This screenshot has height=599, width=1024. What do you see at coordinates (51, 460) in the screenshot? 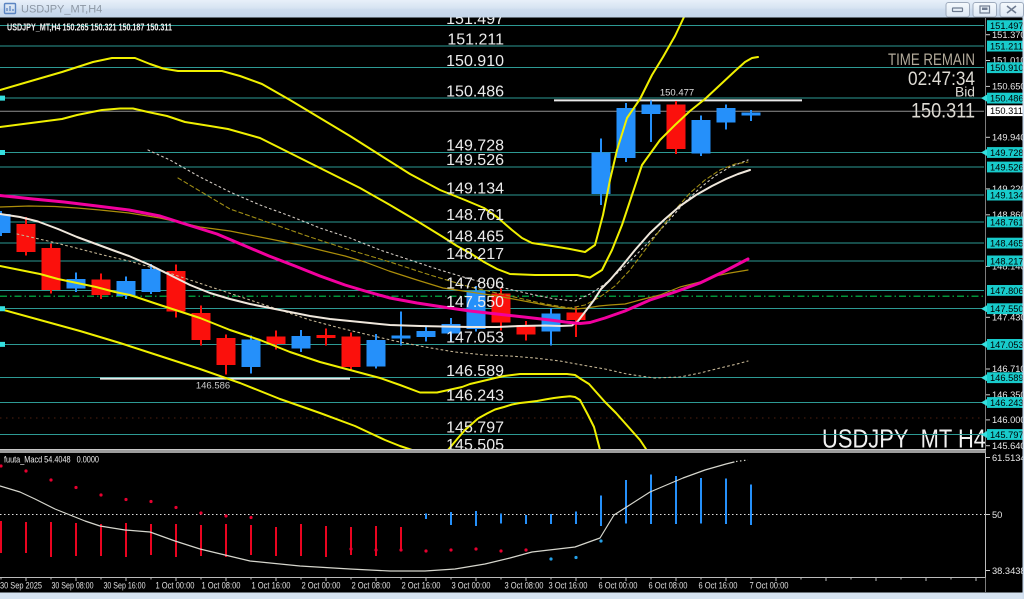
I see `svg-text: fuuta_Macd 54.4048 0.0000` at bounding box center [51, 460].